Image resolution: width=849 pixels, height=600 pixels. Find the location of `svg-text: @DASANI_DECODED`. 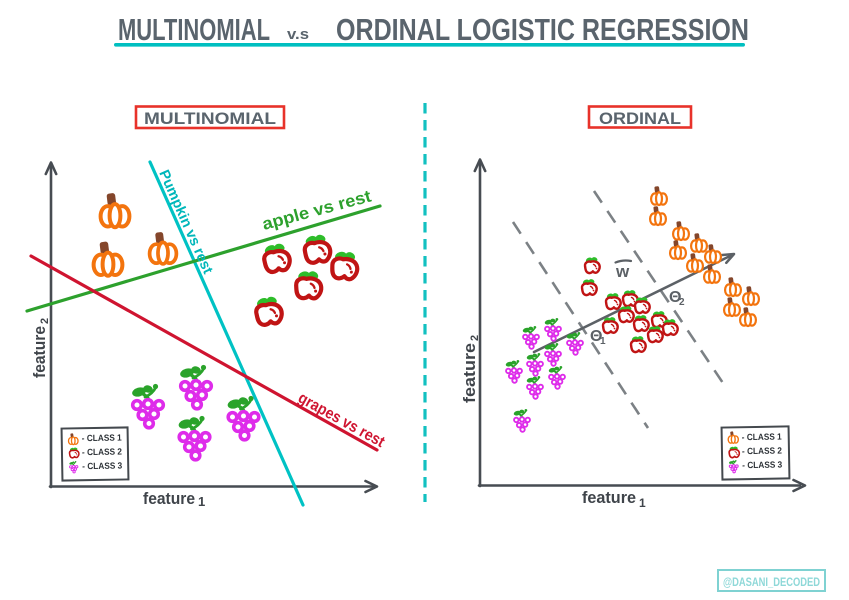

svg-text: @DASANI_DECODED is located at coordinates (771, 582).